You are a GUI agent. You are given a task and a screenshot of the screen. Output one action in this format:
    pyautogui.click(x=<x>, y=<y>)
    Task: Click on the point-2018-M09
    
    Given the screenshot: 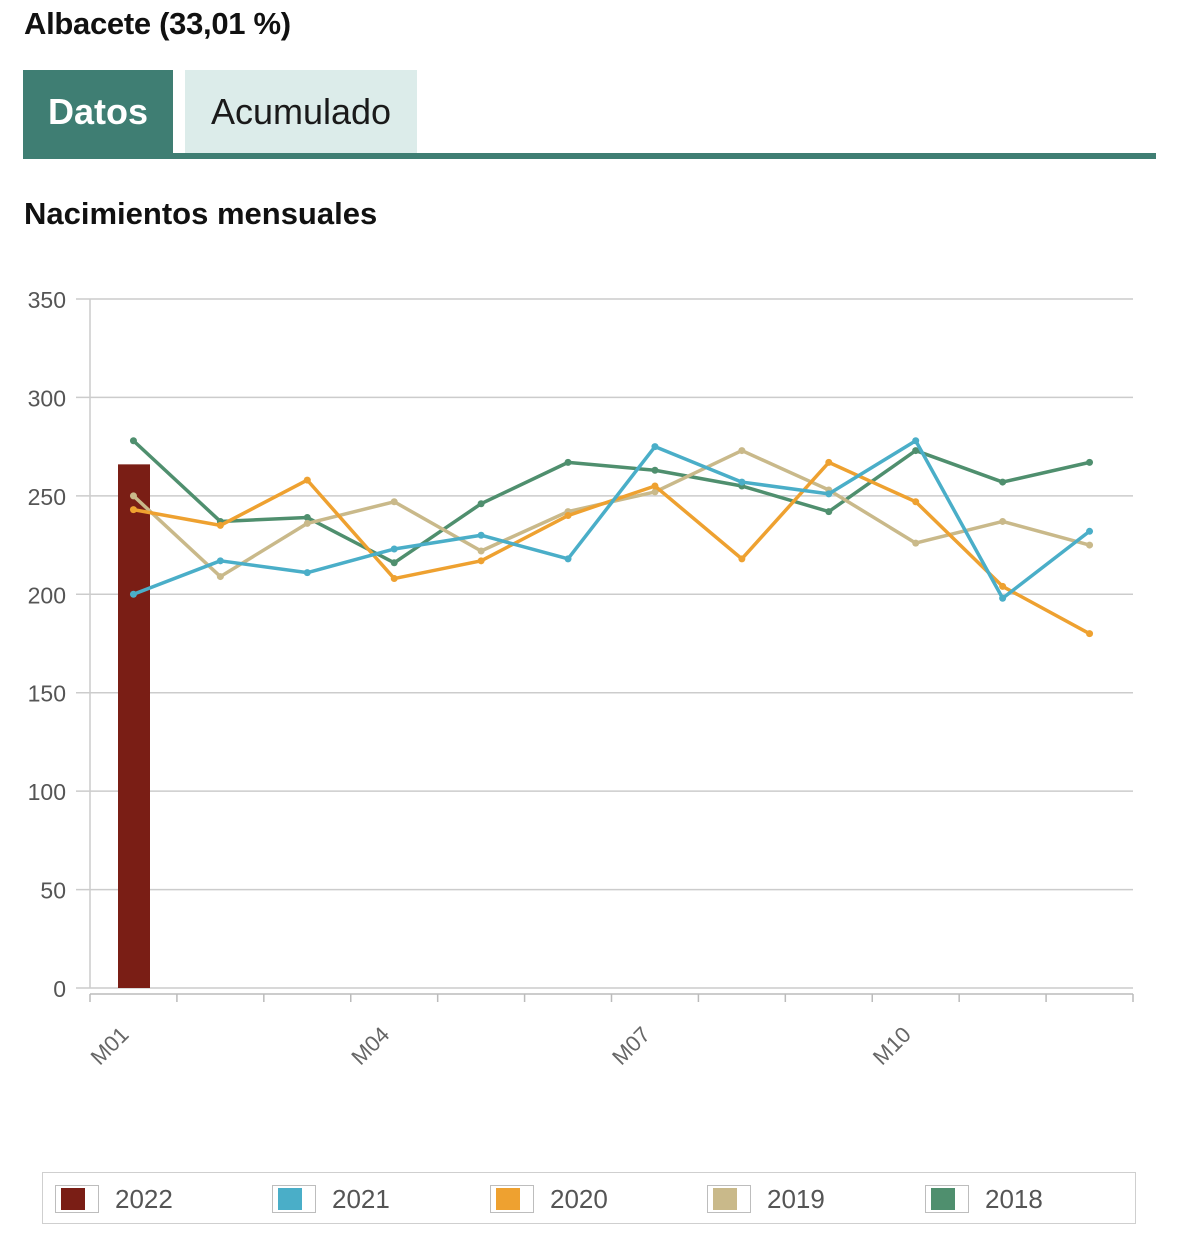 What is the action you would take?
    pyautogui.click(x=829, y=512)
    